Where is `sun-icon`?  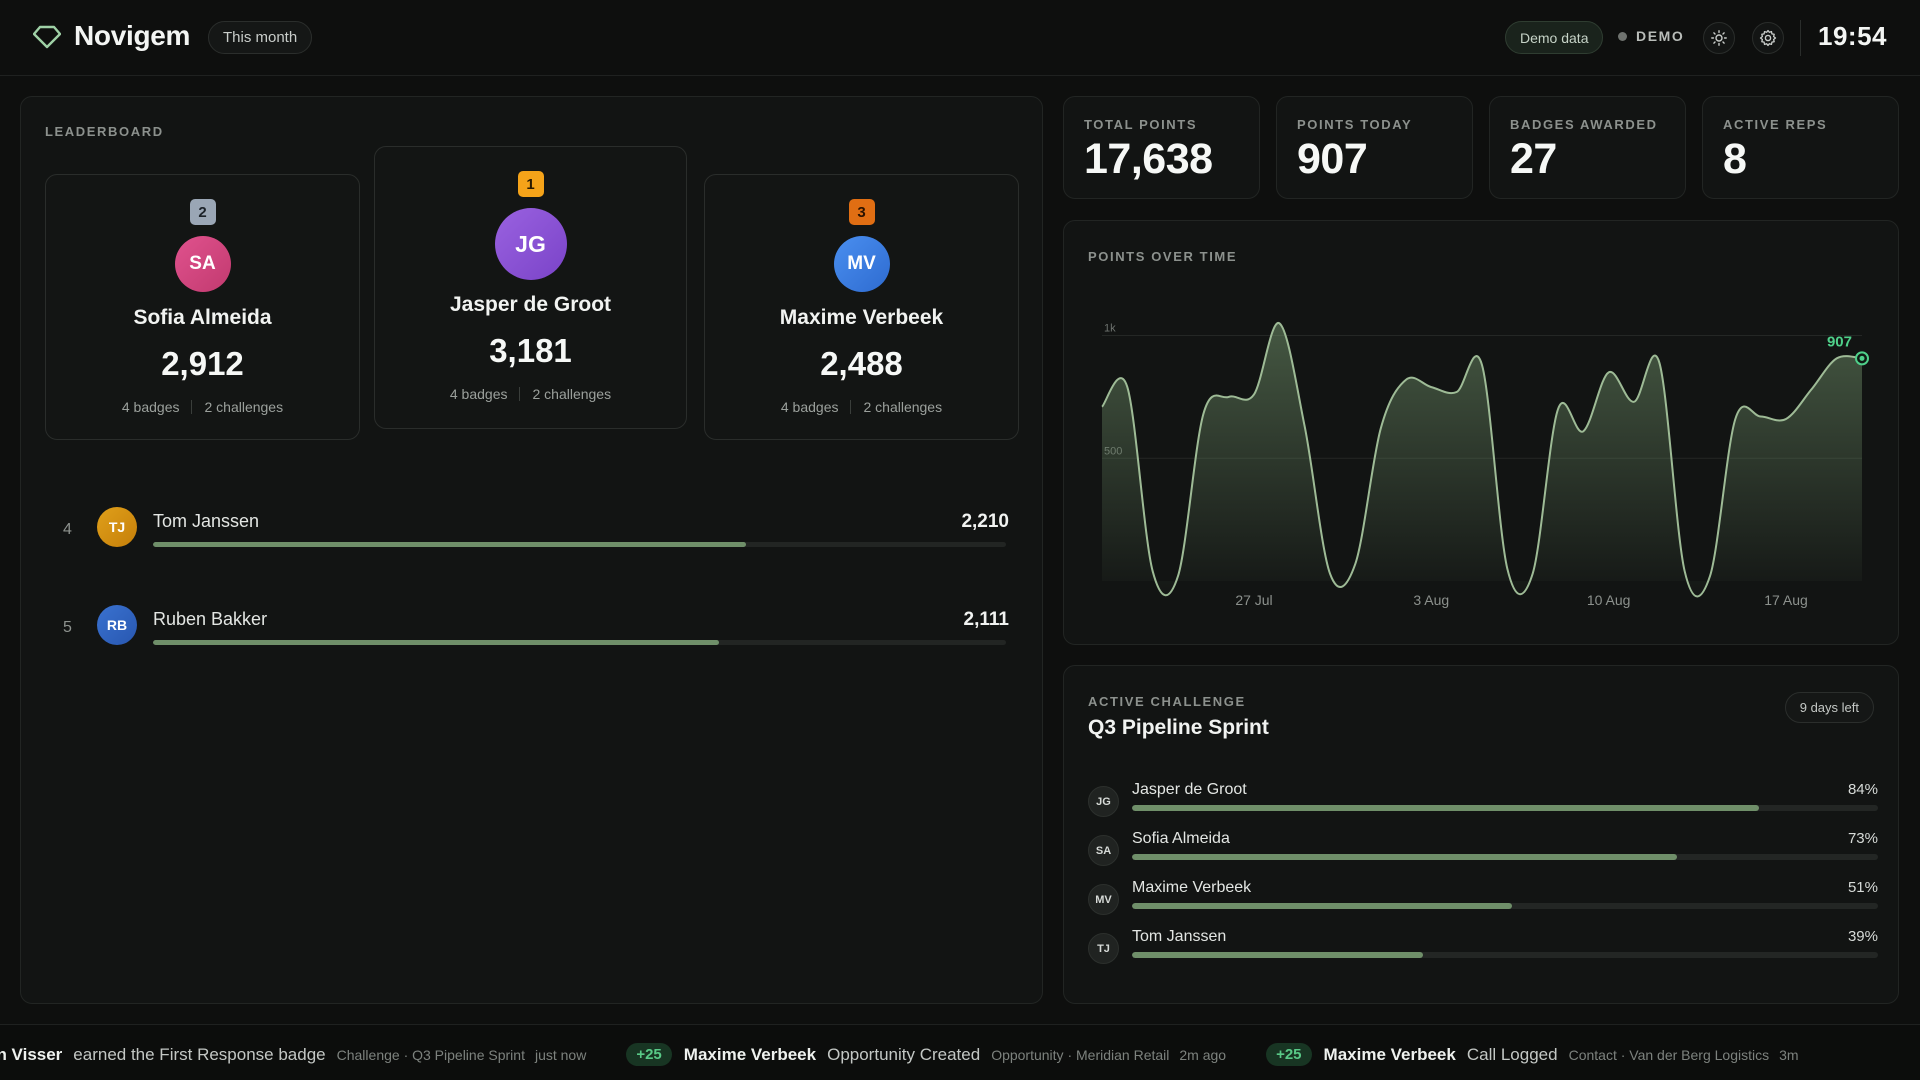
sun-icon is located at coordinates (1719, 38).